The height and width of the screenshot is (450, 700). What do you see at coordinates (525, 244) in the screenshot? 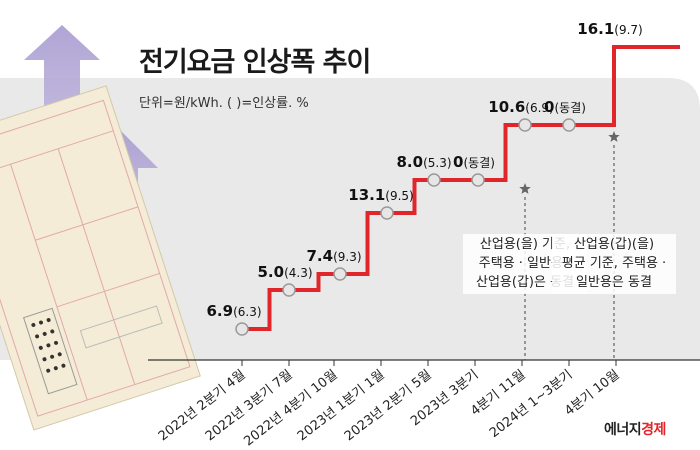
I see `annotation-text: 산업용(을) 기준,` at bounding box center [525, 244].